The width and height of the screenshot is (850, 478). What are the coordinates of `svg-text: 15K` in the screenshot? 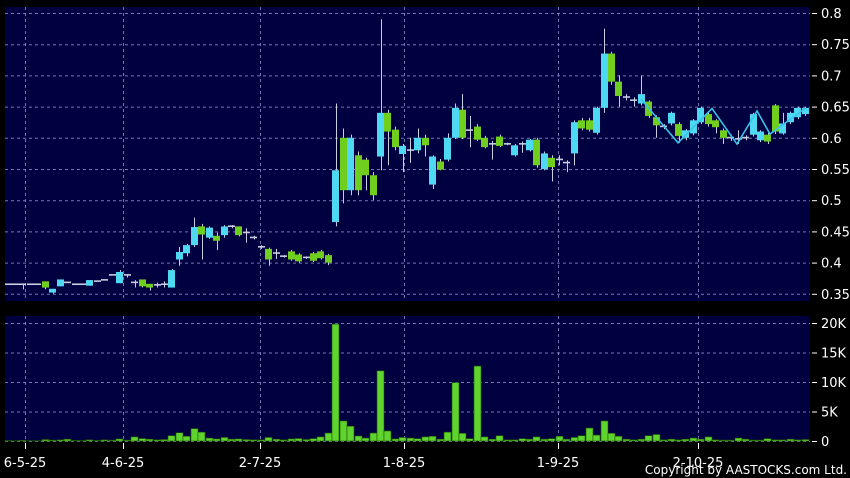 It's located at (834, 354).